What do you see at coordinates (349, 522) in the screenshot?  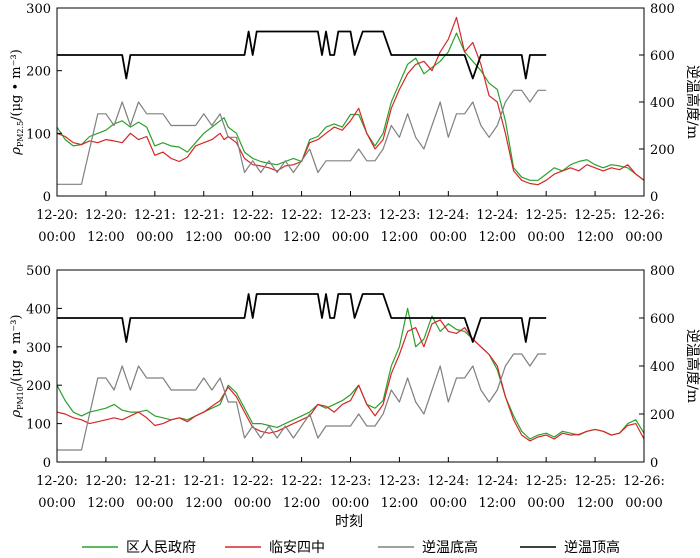 I see `x-axis-label: 时刻` at bounding box center [349, 522].